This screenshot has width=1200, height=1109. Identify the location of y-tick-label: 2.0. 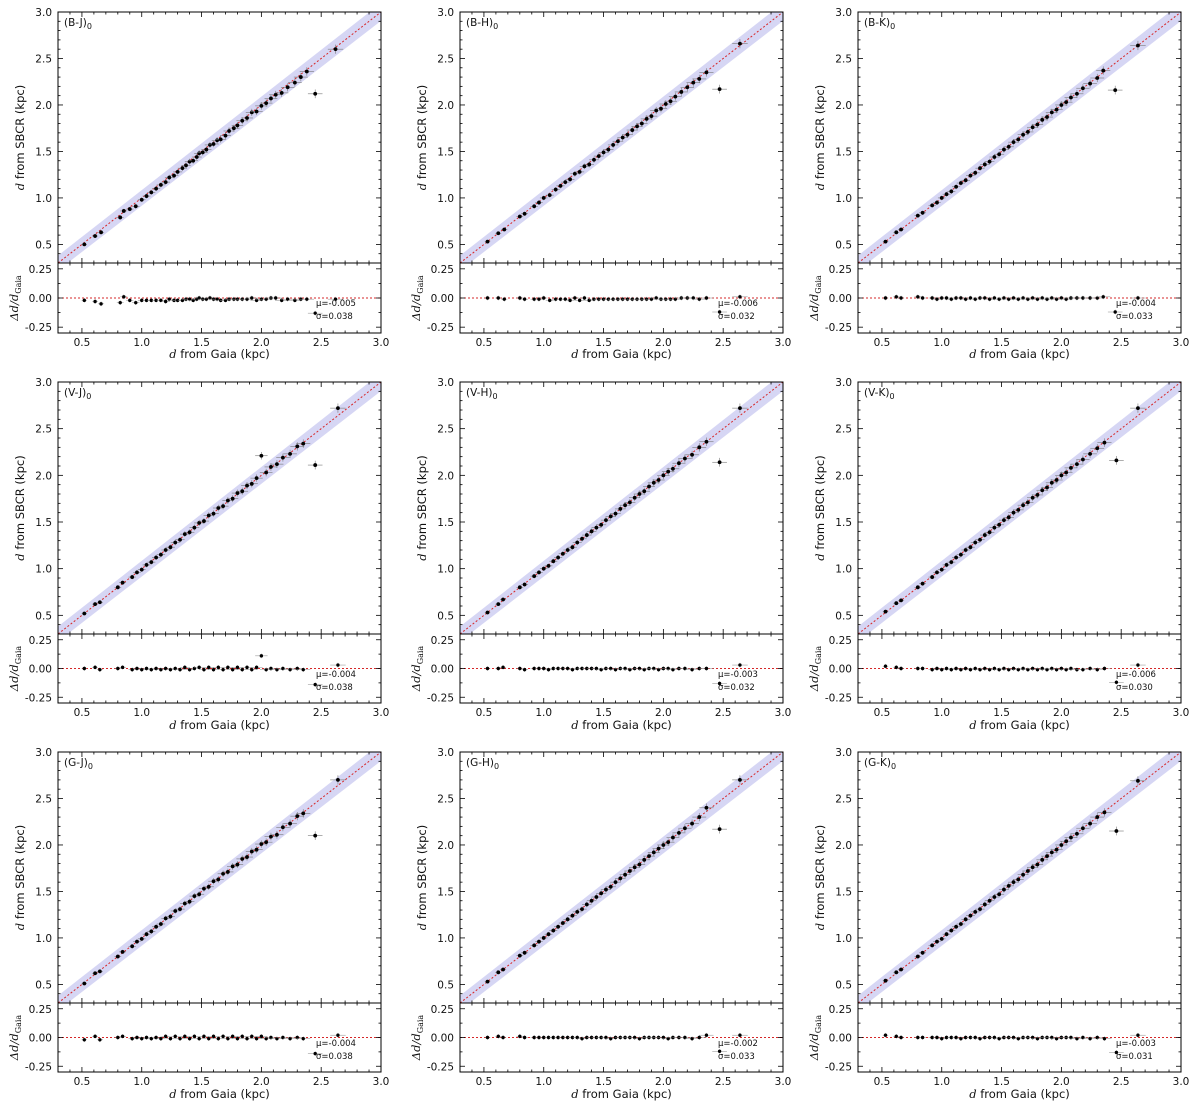
(843, 106).